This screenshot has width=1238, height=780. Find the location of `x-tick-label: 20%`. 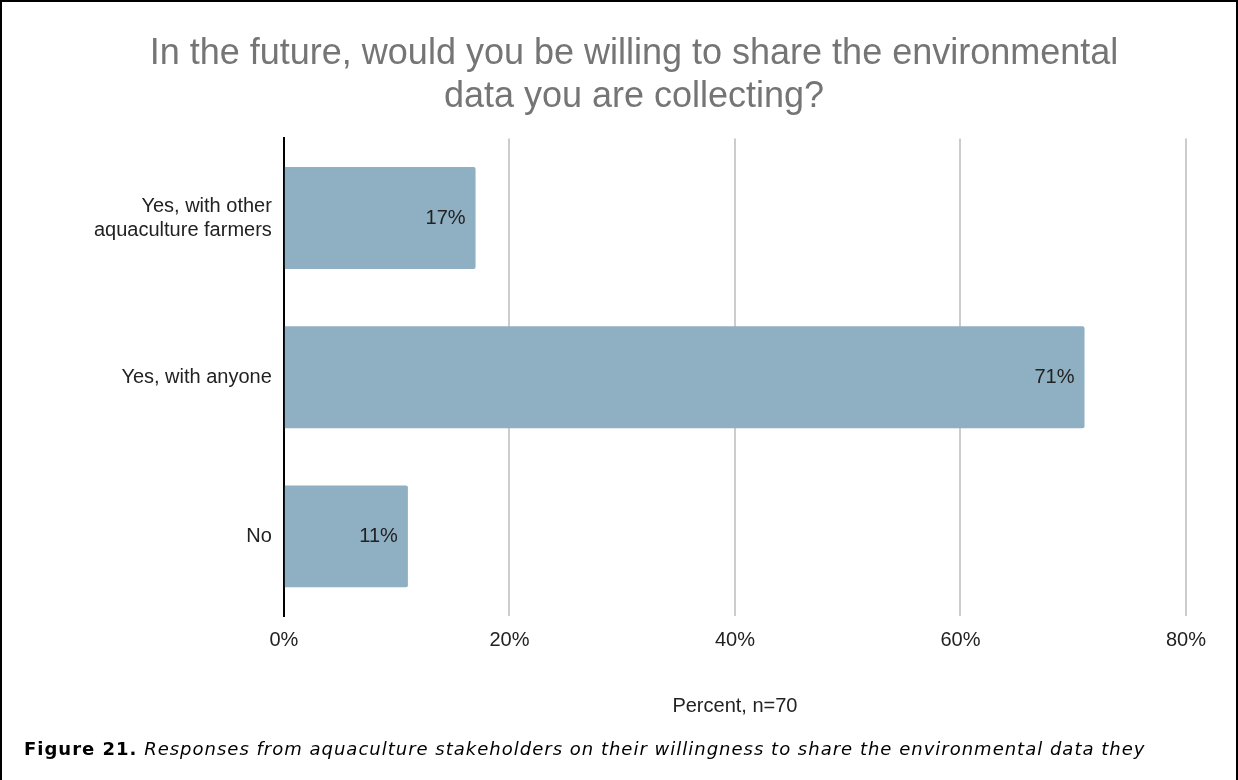

x-tick-label: 20% is located at coordinates (509, 638).